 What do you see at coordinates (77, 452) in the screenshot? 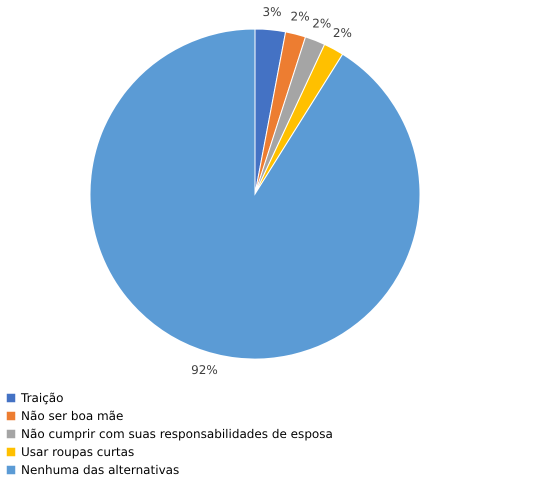
I see `legend-label: Usar roupas curtas` at bounding box center [77, 452].